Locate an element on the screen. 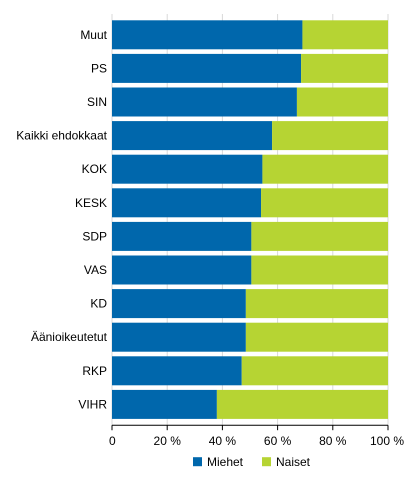 The image size is (416, 491). category-label: PS is located at coordinates (99, 68).